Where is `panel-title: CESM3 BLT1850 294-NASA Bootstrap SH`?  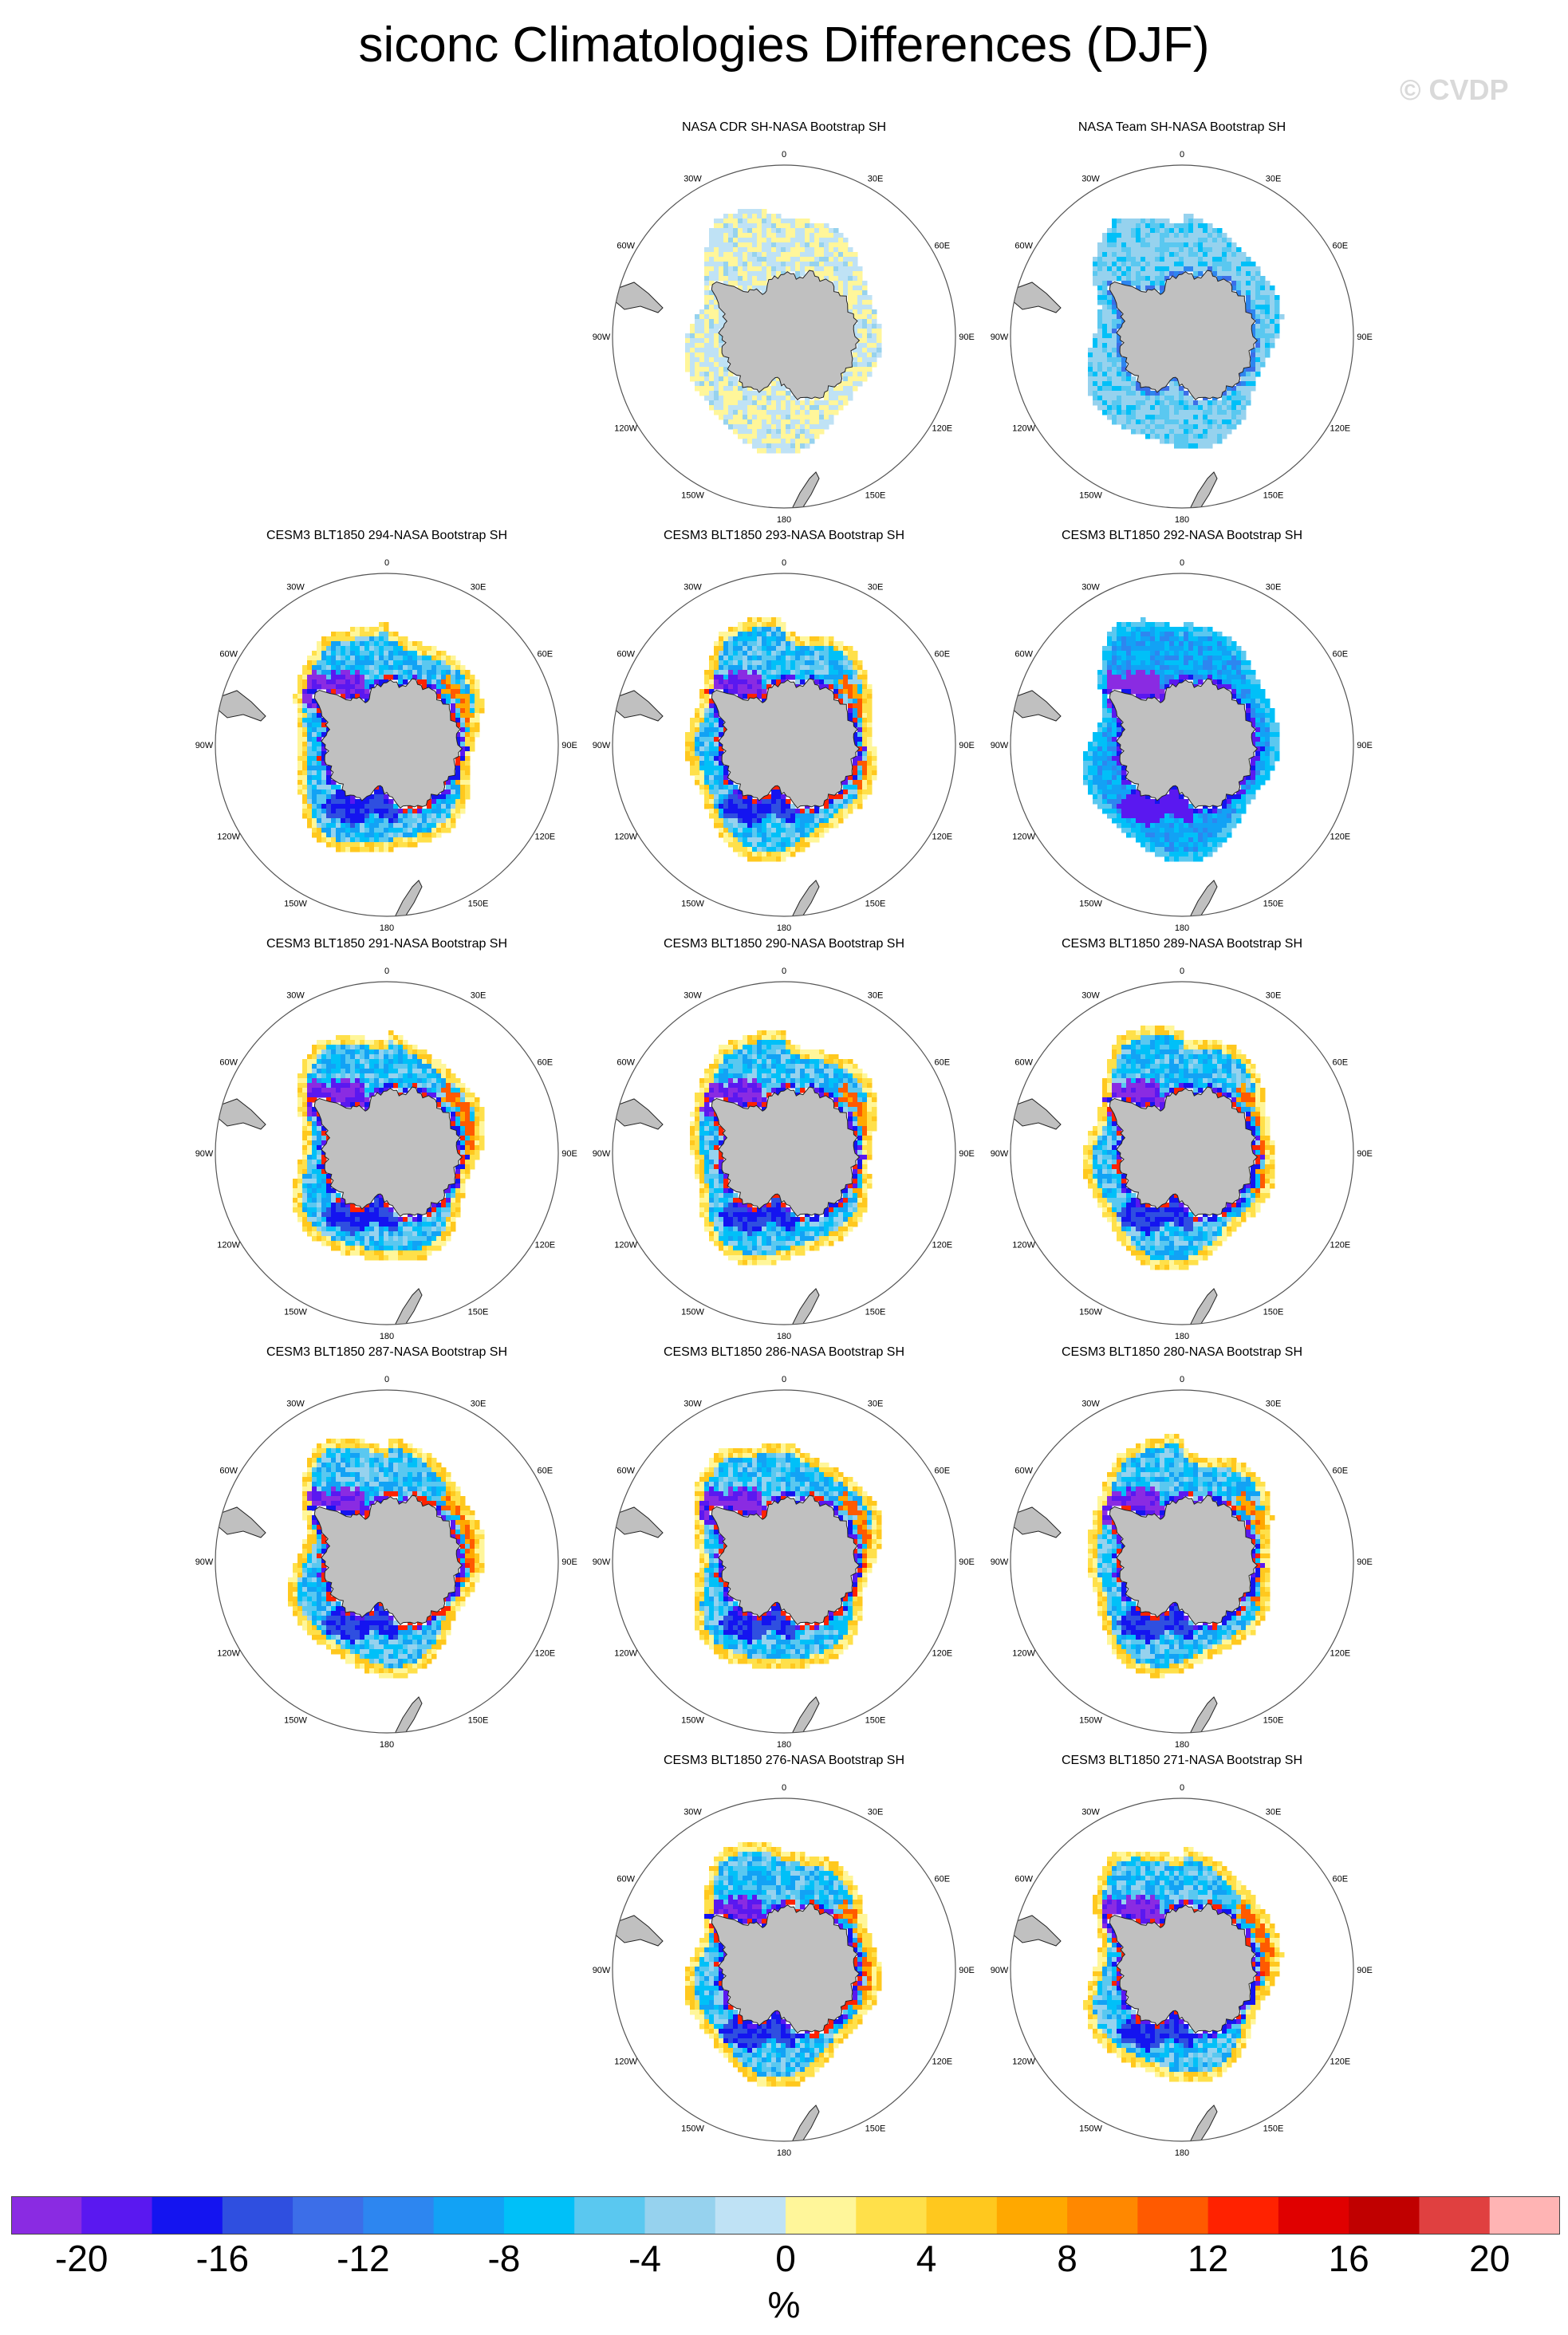 panel-title: CESM3 BLT1850 294-NASA Bootstrap SH is located at coordinates (387, 535).